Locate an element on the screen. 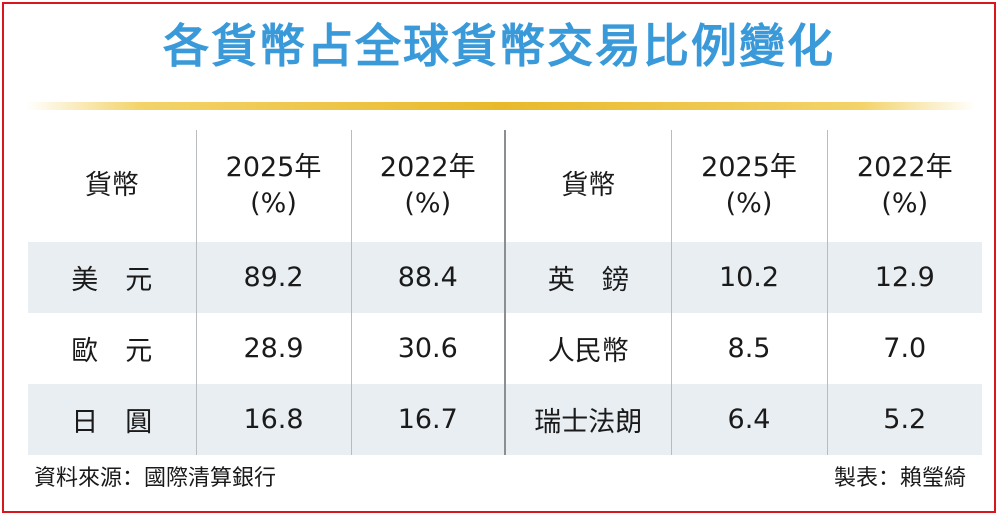  header-2025-right-year: 2025年 is located at coordinates (749, 167).